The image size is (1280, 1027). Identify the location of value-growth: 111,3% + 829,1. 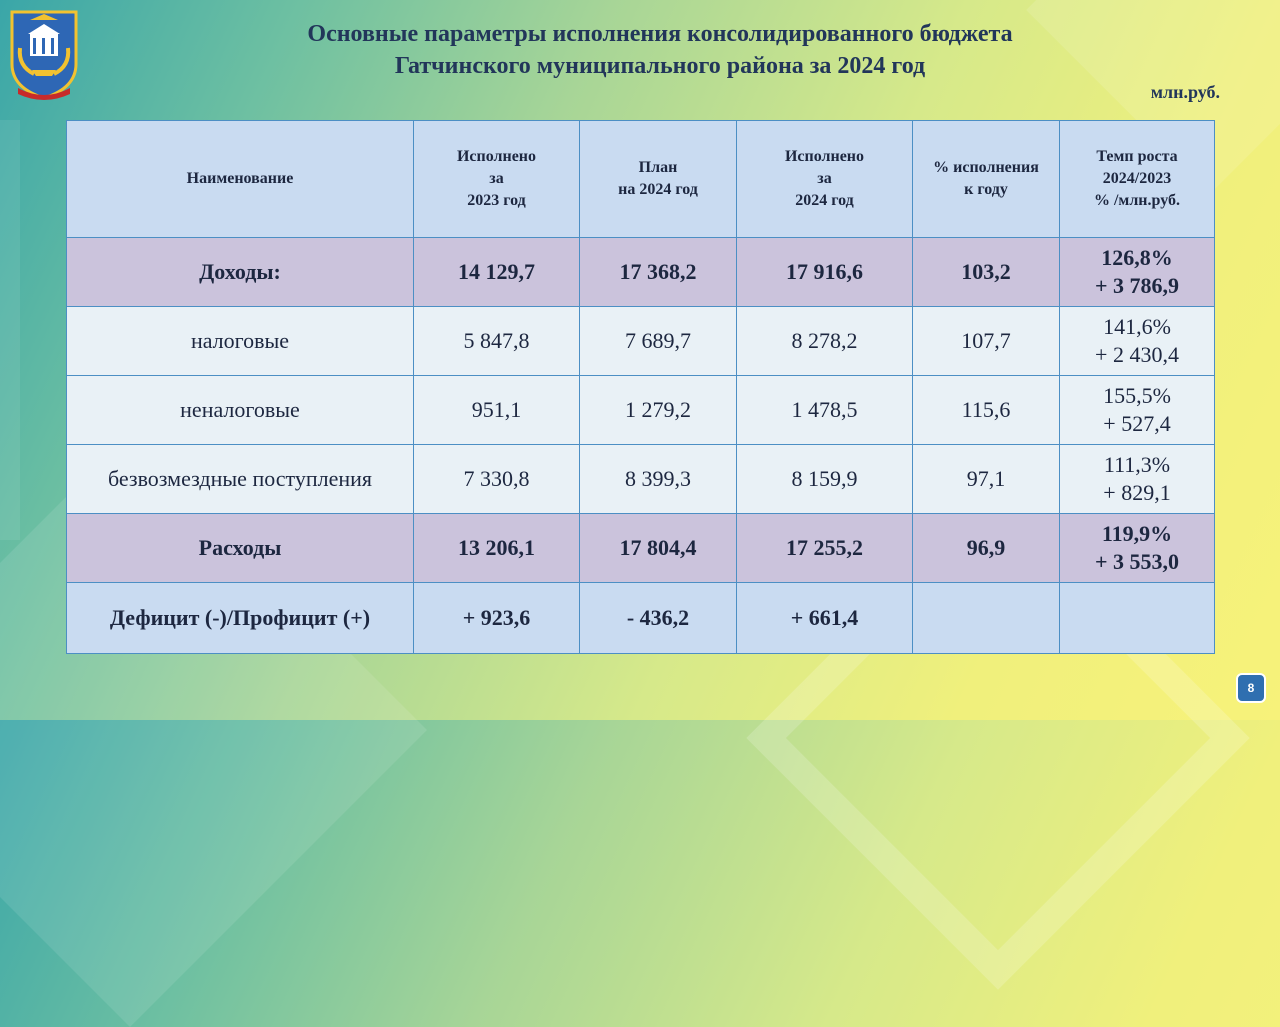
(1137, 479).